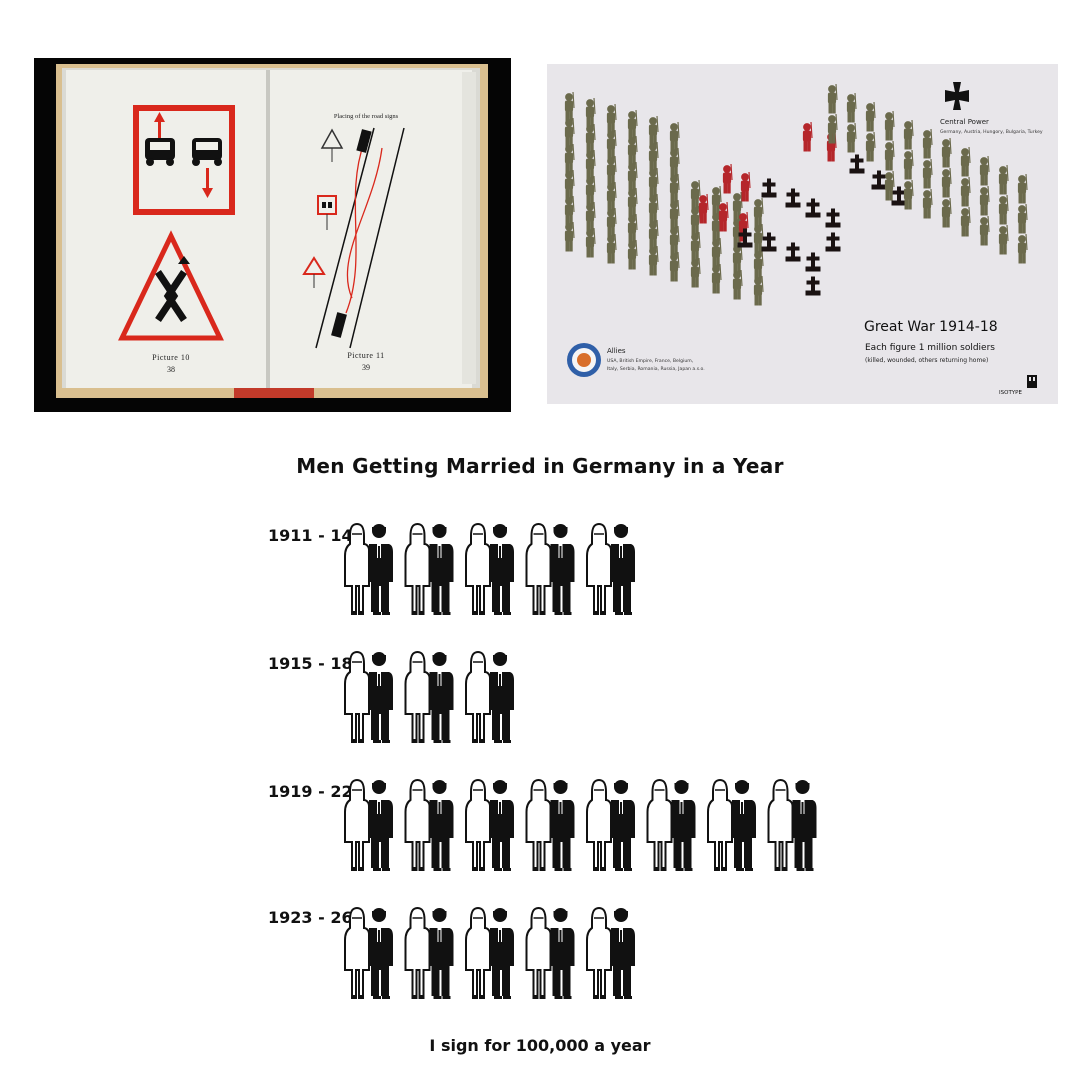 The width and height of the screenshot is (1080, 1080). Describe the element at coordinates (807, 136) in the screenshot. I see `wounded-soldier-icon` at that location.